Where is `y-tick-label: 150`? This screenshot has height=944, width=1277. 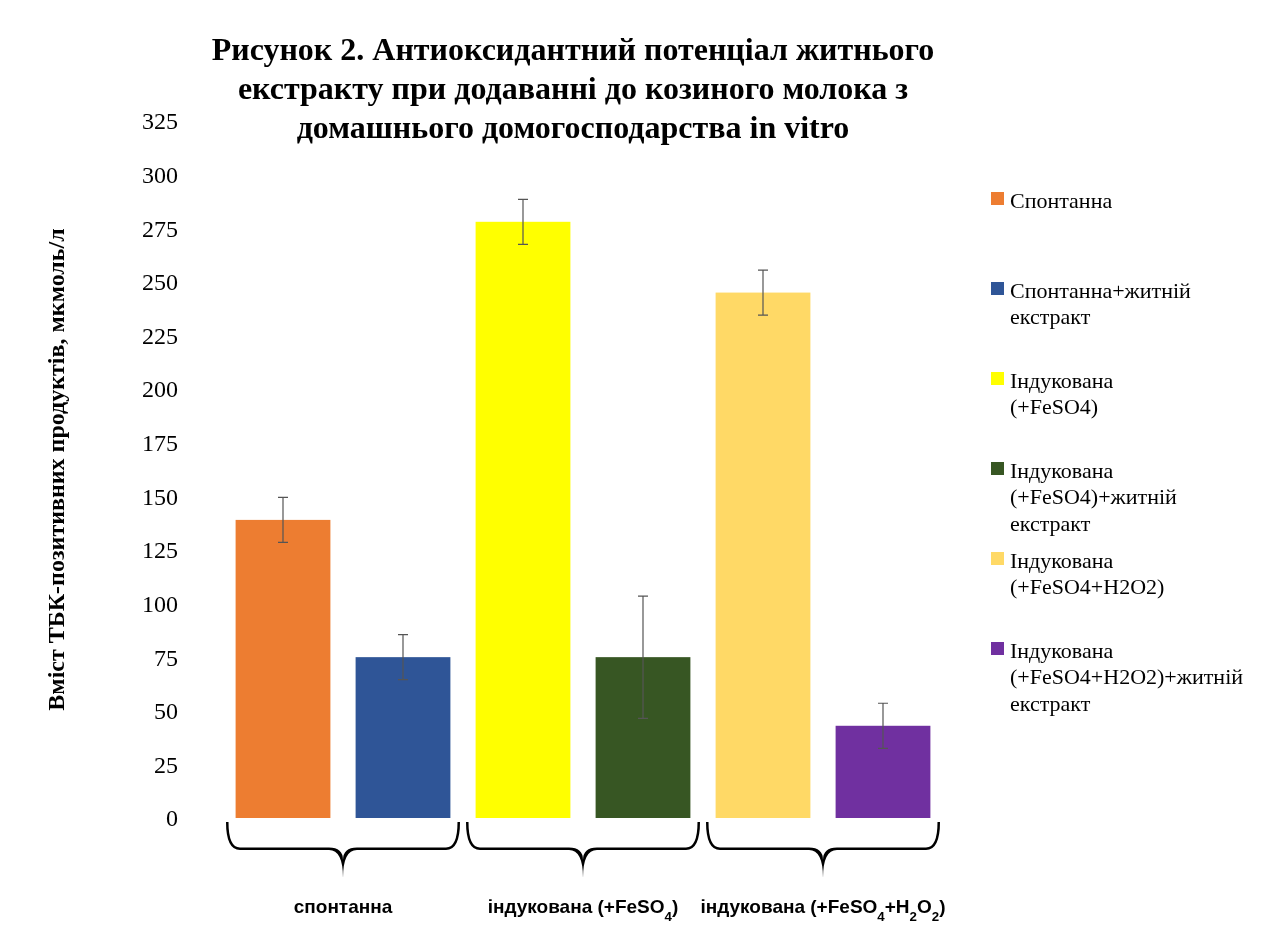 y-tick-label: 150 is located at coordinates (160, 496).